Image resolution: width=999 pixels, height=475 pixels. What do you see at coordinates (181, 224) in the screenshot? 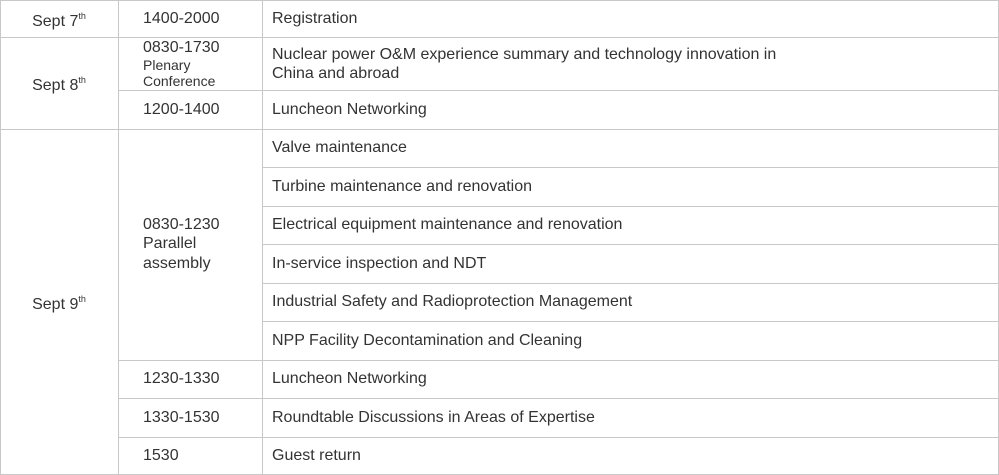
I see `time-range: 0830-1230` at bounding box center [181, 224].